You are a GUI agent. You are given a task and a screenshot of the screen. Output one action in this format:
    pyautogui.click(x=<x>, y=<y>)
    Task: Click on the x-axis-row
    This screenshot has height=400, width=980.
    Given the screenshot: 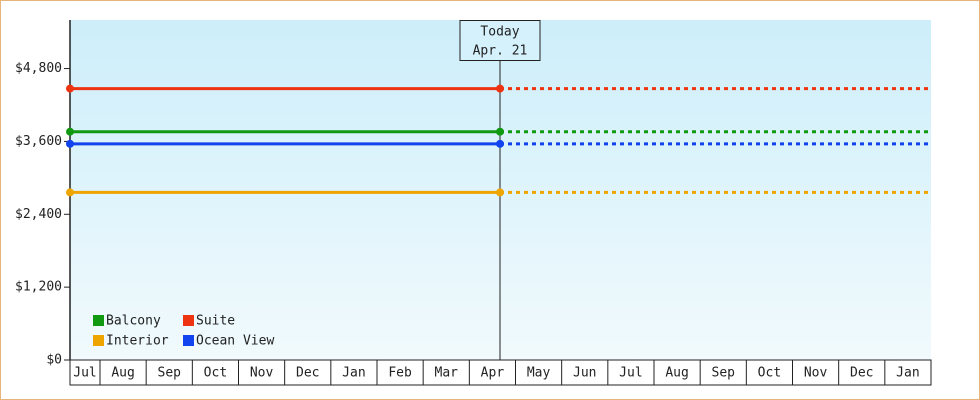 What is the action you would take?
    pyautogui.click(x=500, y=372)
    